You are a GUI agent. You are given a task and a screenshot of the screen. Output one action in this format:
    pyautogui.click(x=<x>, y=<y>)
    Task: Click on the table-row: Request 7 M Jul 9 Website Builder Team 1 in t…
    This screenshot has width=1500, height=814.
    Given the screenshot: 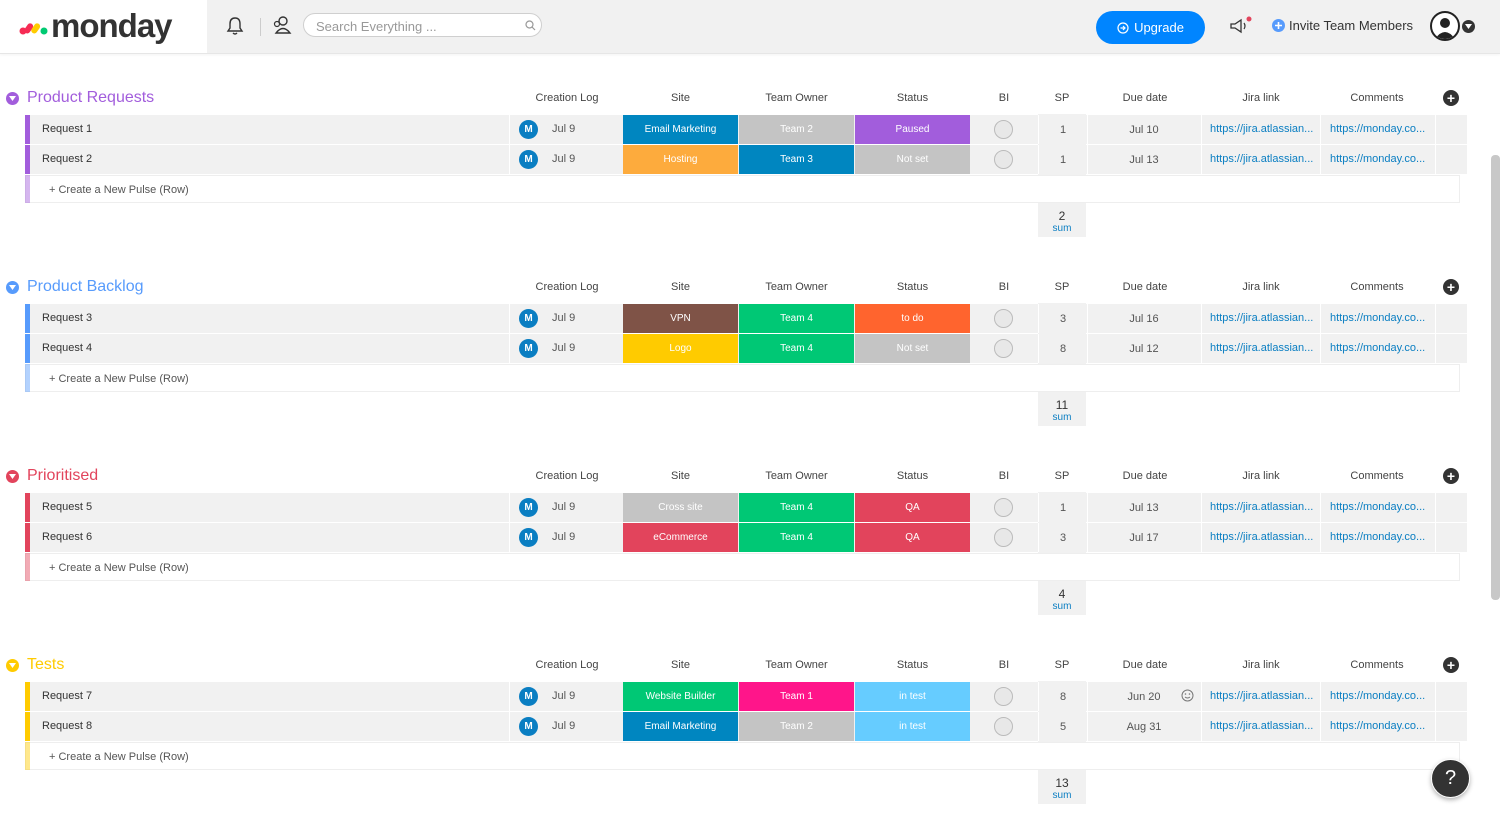 What is the action you would take?
    pyautogui.click(x=746, y=696)
    